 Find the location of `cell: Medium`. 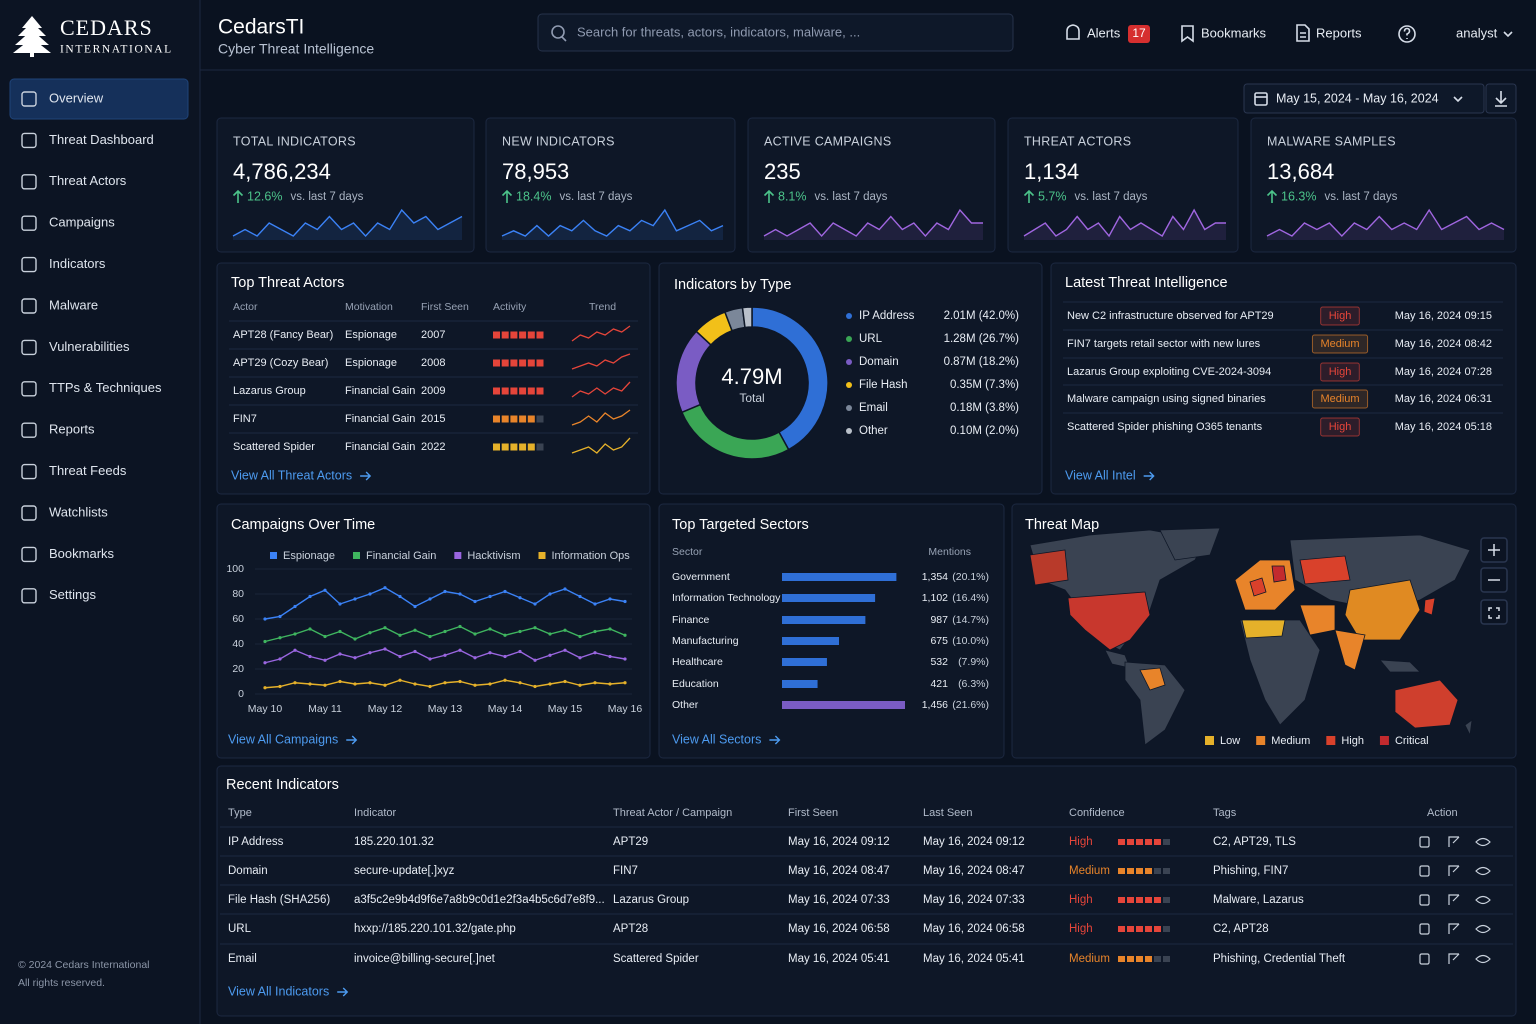

cell: Medium is located at coordinates (1089, 959).